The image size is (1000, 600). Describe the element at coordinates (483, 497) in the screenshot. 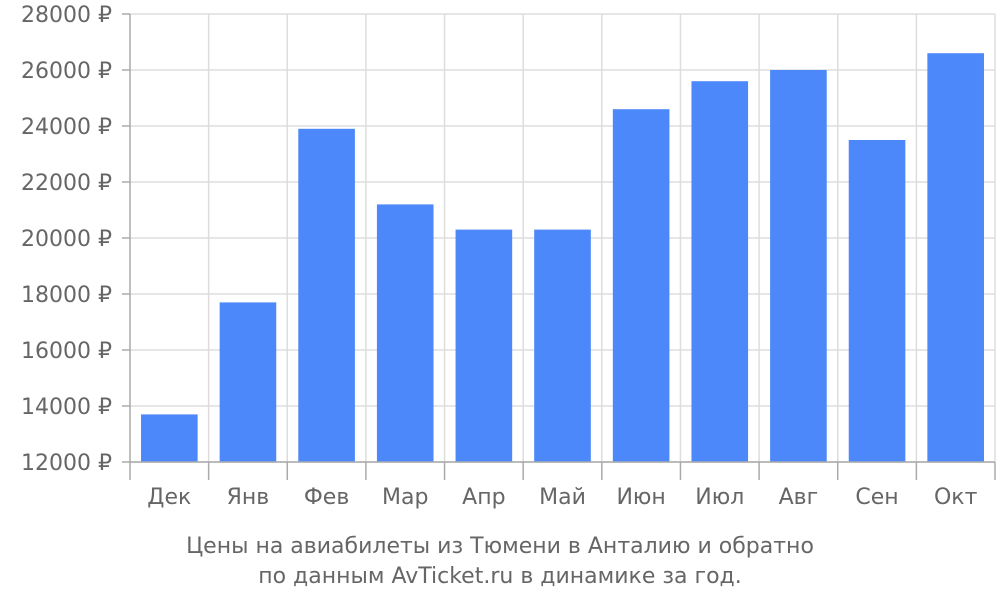

I see `x-category-label: Апр` at that location.